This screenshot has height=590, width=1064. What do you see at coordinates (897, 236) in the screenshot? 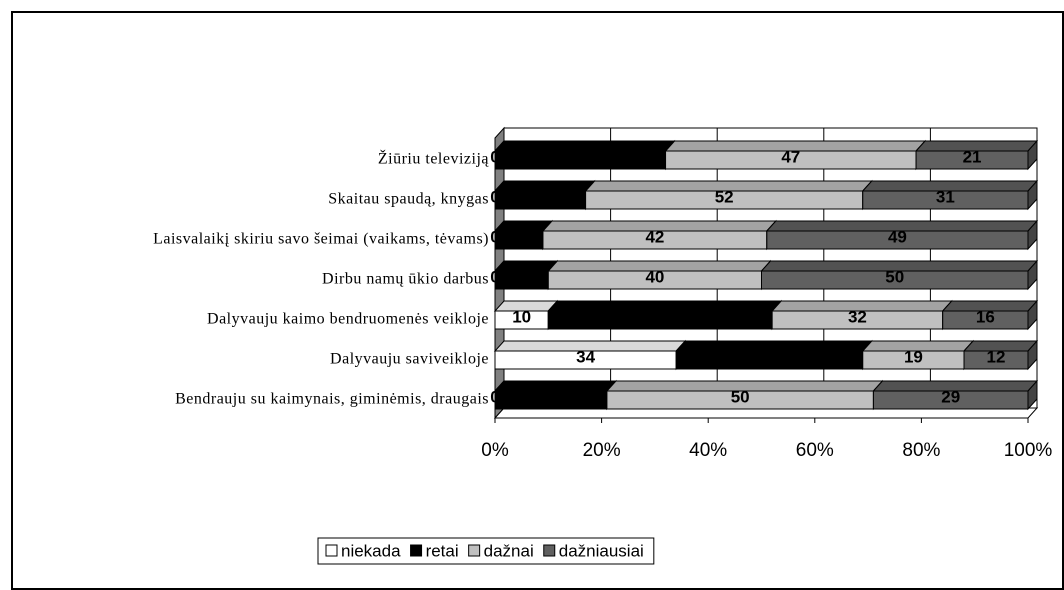
I see `data-label: 49` at bounding box center [897, 236].